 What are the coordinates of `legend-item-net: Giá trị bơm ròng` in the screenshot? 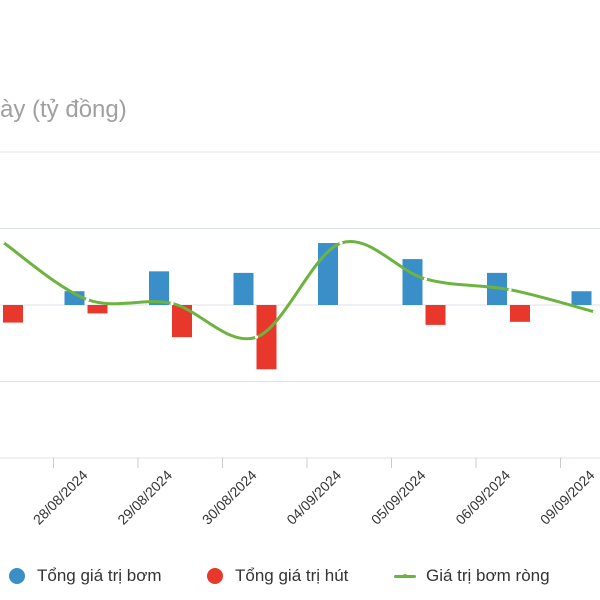 It's located at (472, 576).